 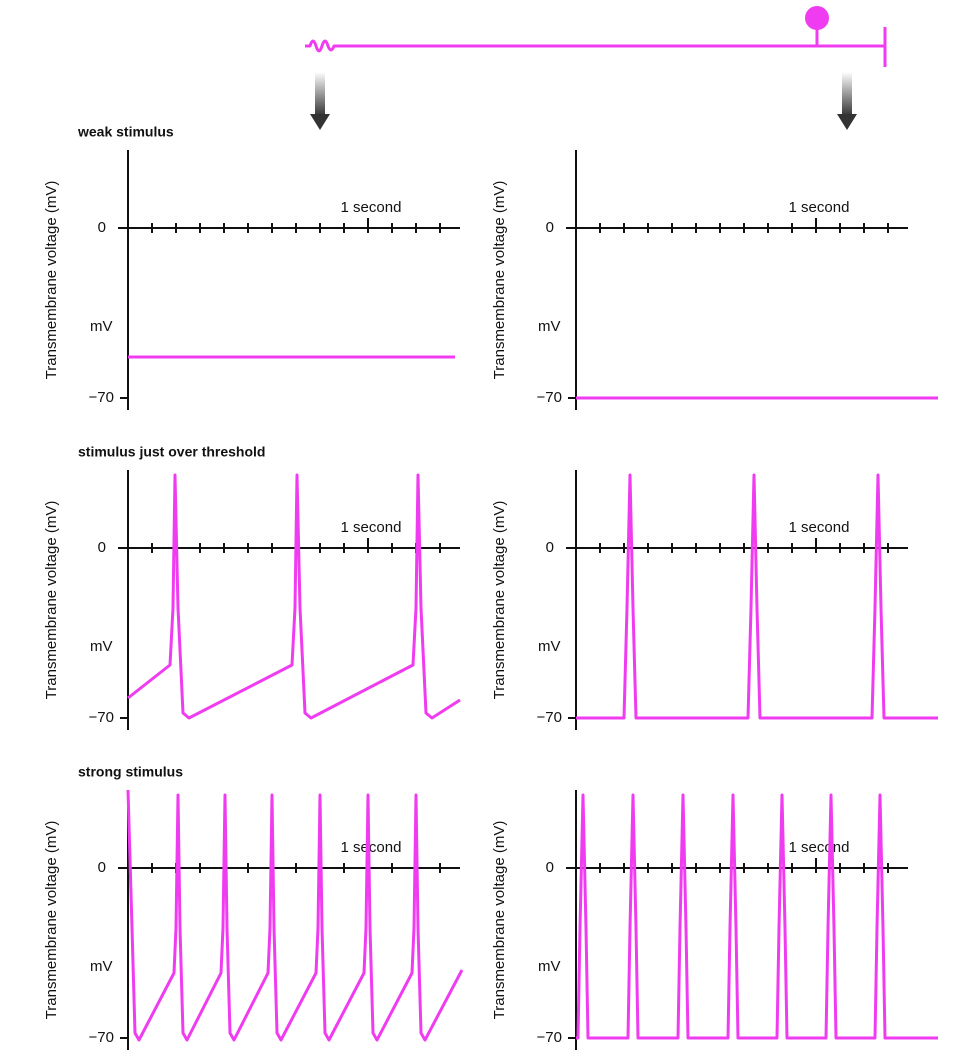 What do you see at coordinates (125, 132) in the screenshot?
I see `panel-title: weak stimulus` at bounding box center [125, 132].